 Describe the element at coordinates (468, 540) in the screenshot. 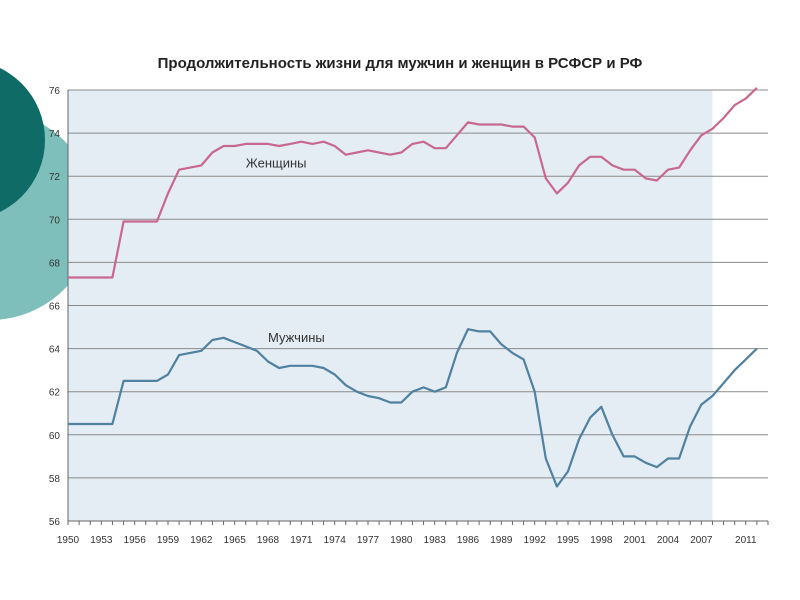

I see `x-tick-label-1986: 1986` at that location.